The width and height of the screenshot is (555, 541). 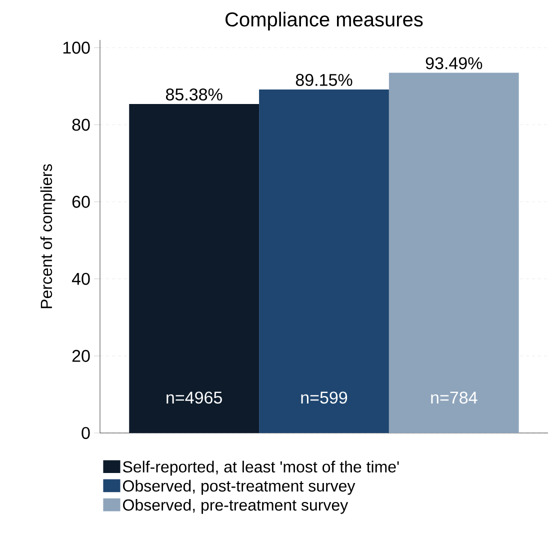 I want to click on y-tick-label: 80, so click(x=81, y=124).